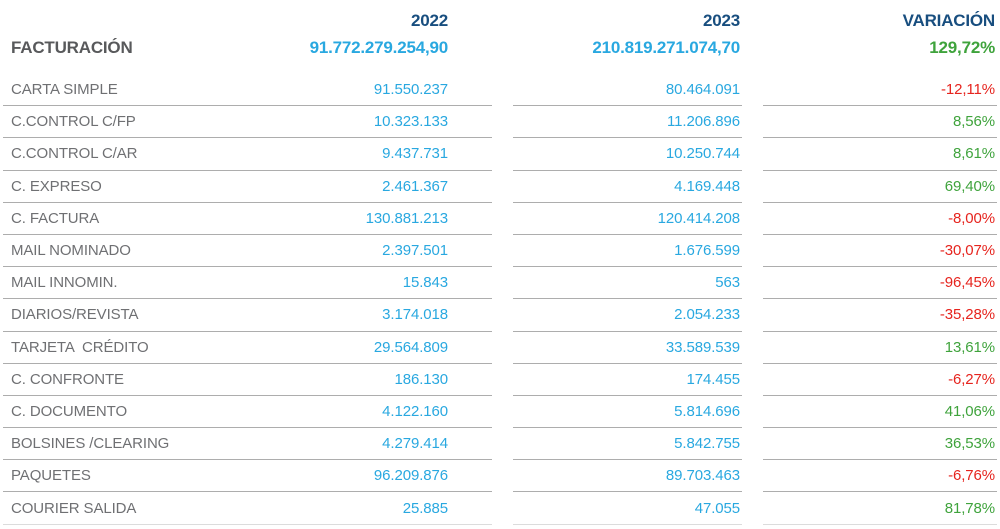  Describe the element at coordinates (627, 476) in the screenshot. I see `row-cell-2023: 89.703.463` at that location.